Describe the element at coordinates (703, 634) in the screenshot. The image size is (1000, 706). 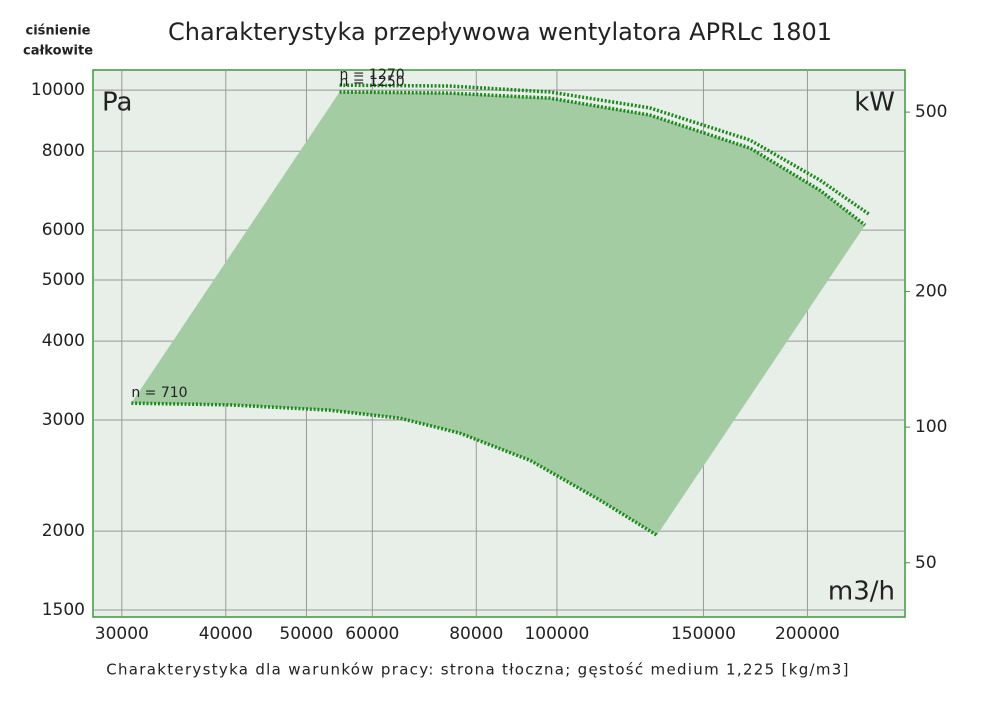
I see `x-tick-label: 150000` at that location.